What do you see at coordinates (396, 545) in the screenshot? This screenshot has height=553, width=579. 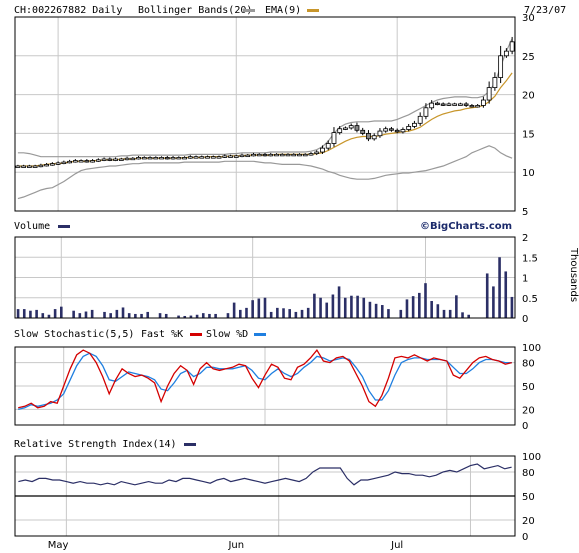 I see `x-month-label-2: Jul` at bounding box center [396, 545].